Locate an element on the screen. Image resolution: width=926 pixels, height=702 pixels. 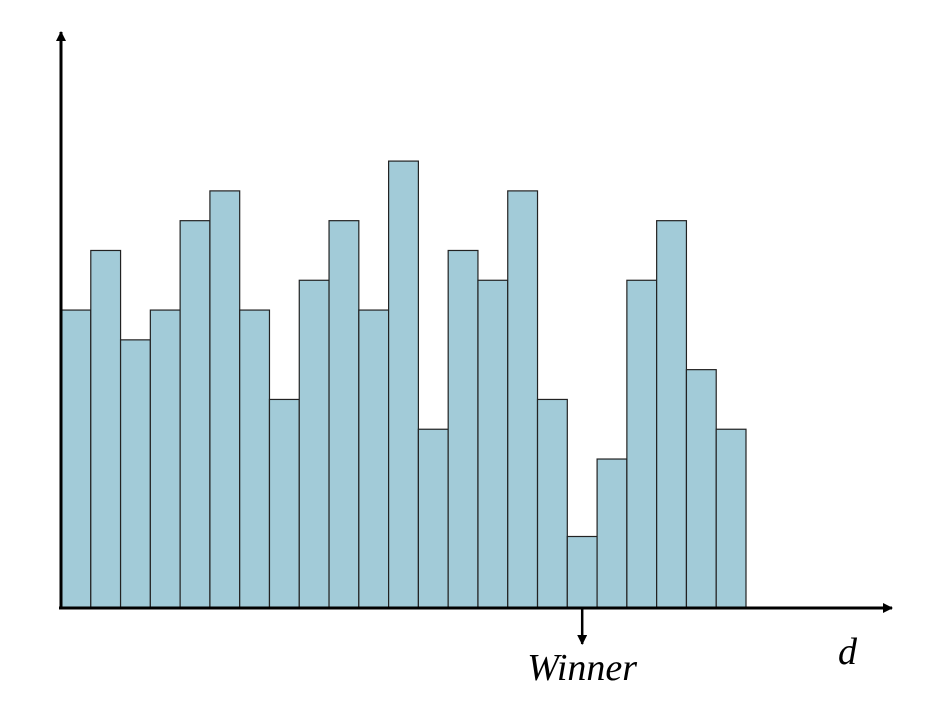
x-axis-label: d is located at coordinates (848, 652).